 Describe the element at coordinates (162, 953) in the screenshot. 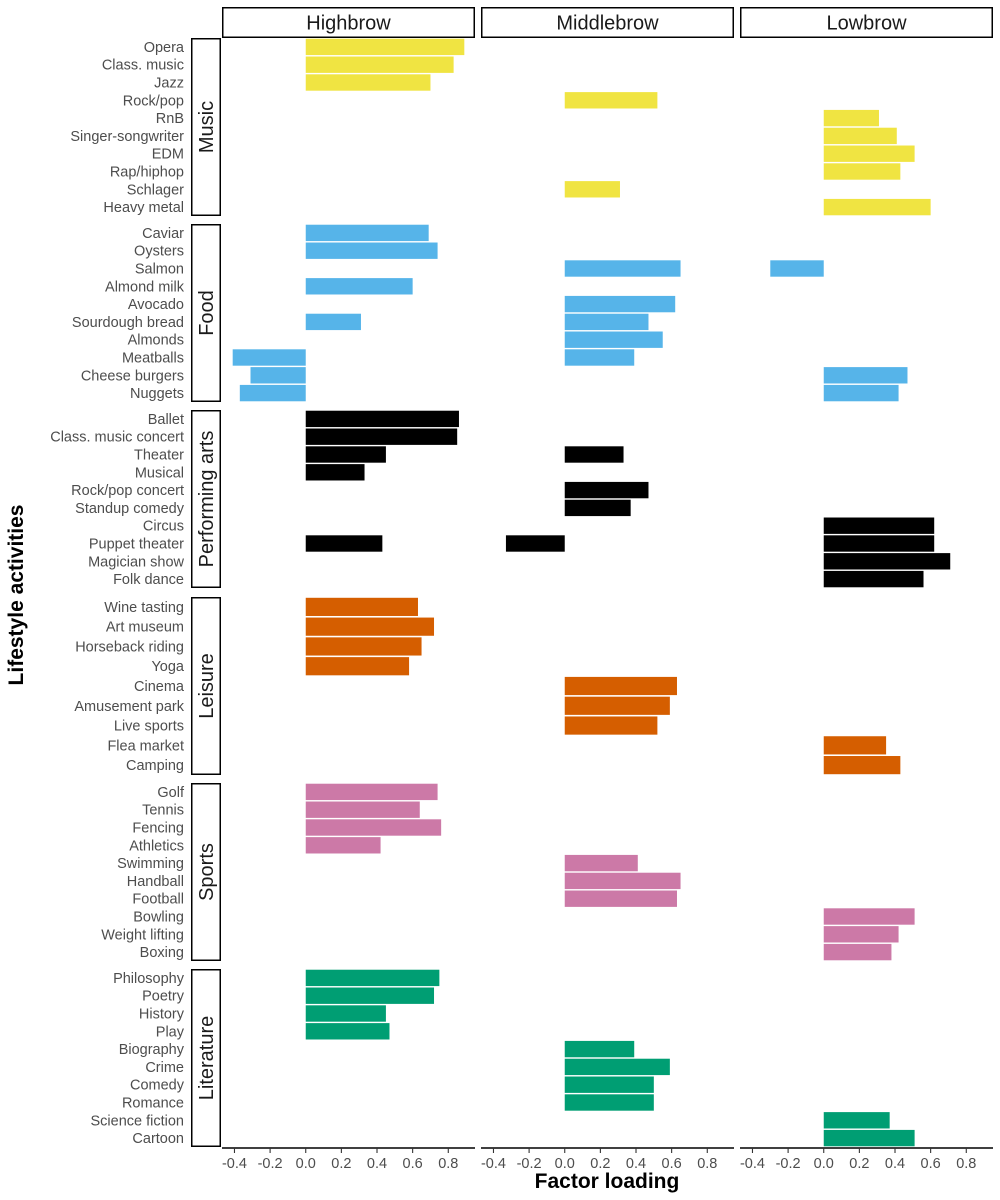

I see `activity-label: Boxing` at that location.